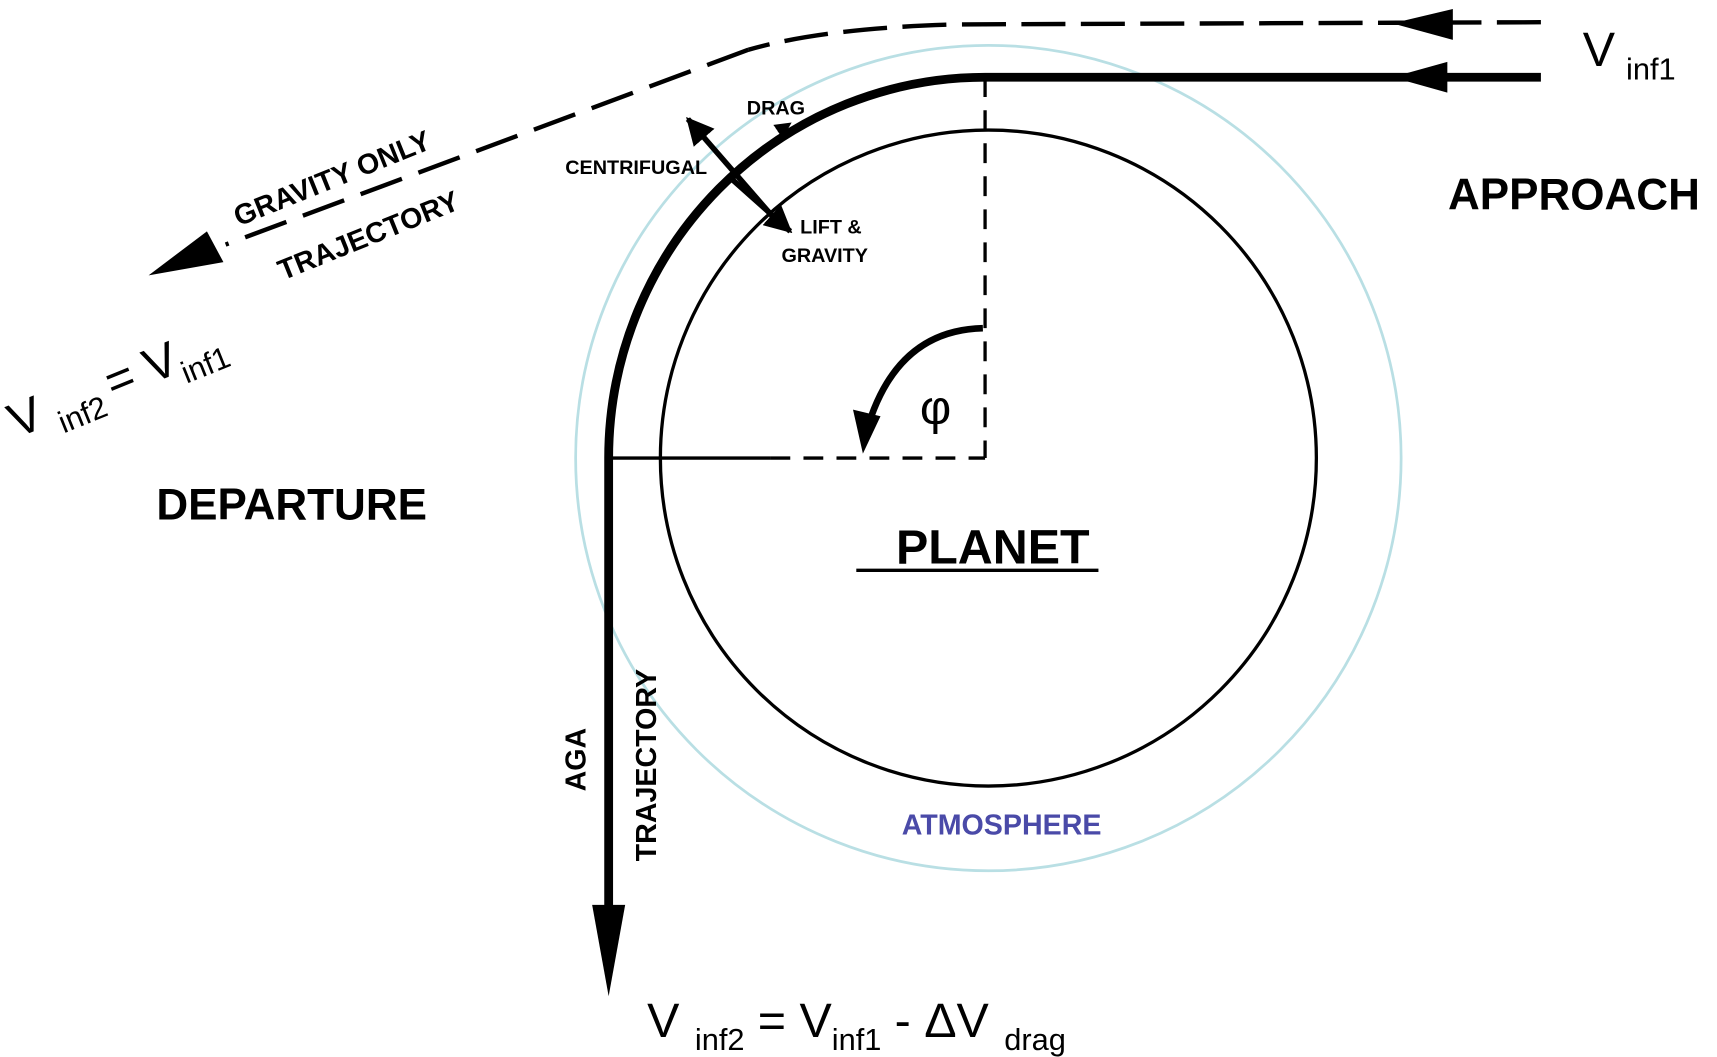 This screenshot has height=1057, width=1717. What do you see at coordinates (720, 1039) in the screenshot?
I see `subscript: inf2` at bounding box center [720, 1039].